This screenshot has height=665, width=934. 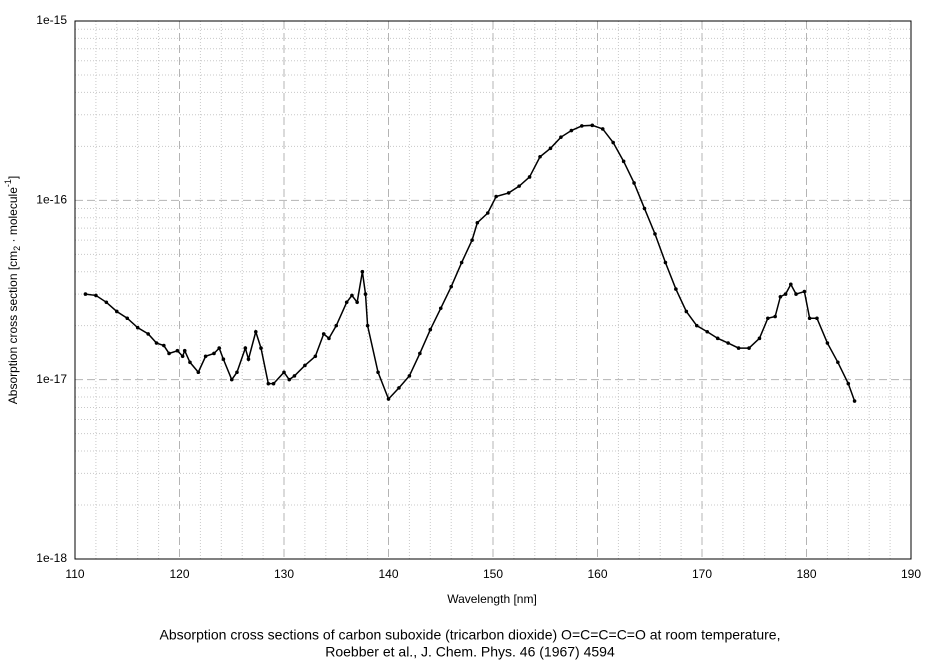 I want to click on y-tick-label: 1e-15, so click(x=51, y=20).